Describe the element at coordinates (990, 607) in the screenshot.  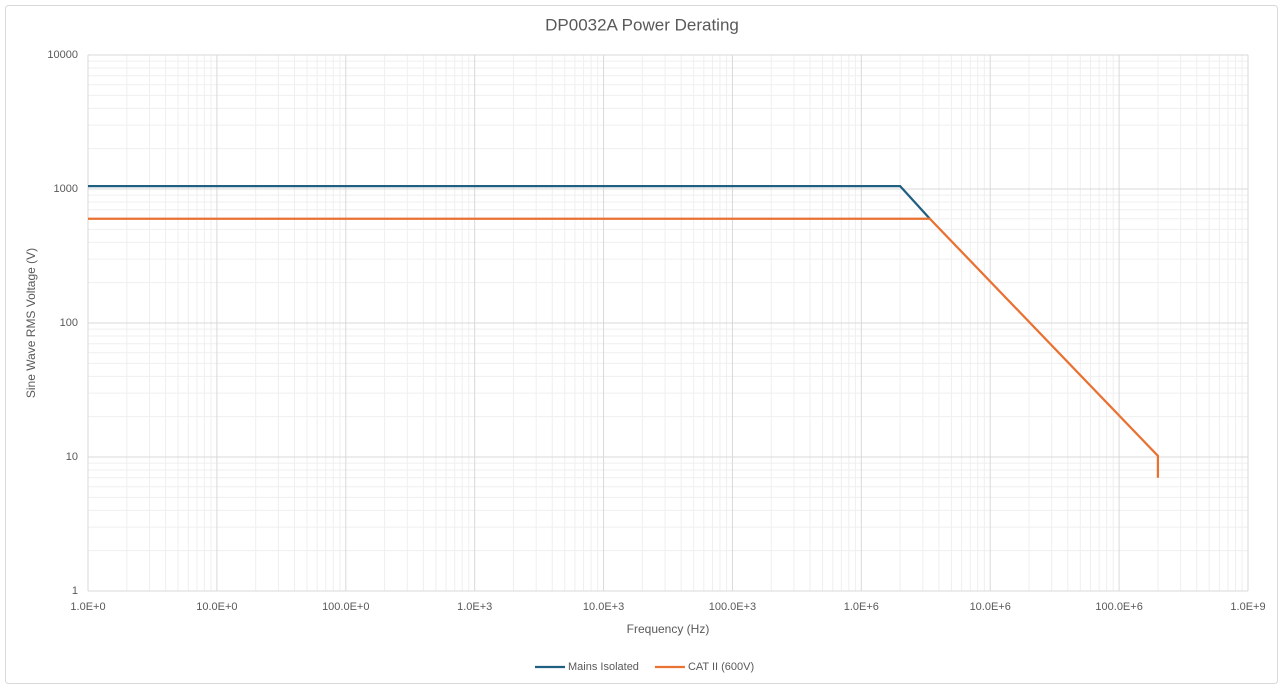
I see `x-tick-label: 10.0E+6` at that location.